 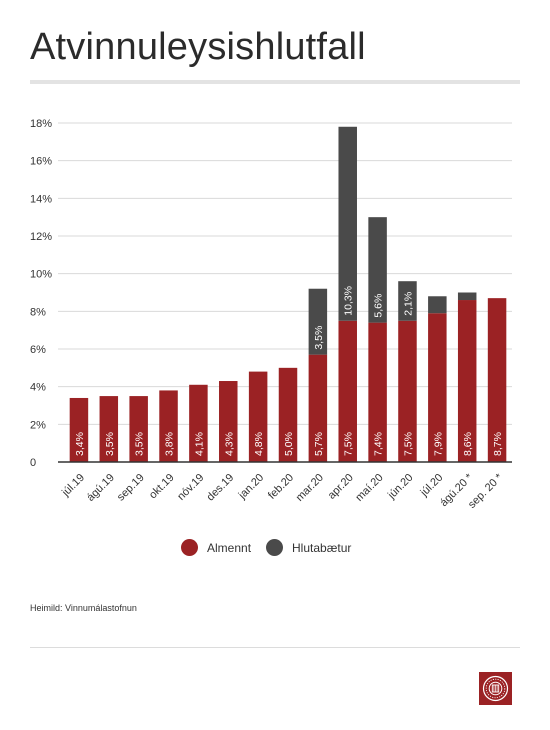 I want to click on data-label-almennt: 7,9%, so click(x=438, y=444).